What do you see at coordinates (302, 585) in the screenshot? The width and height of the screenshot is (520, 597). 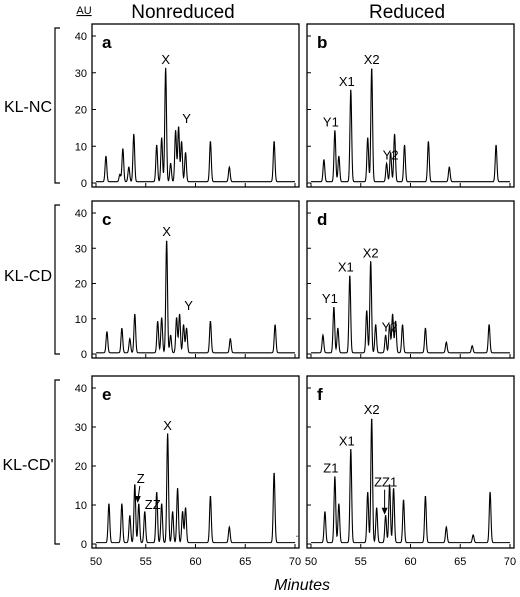 I see `x-axis-label: Minutes` at bounding box center [302, 585].